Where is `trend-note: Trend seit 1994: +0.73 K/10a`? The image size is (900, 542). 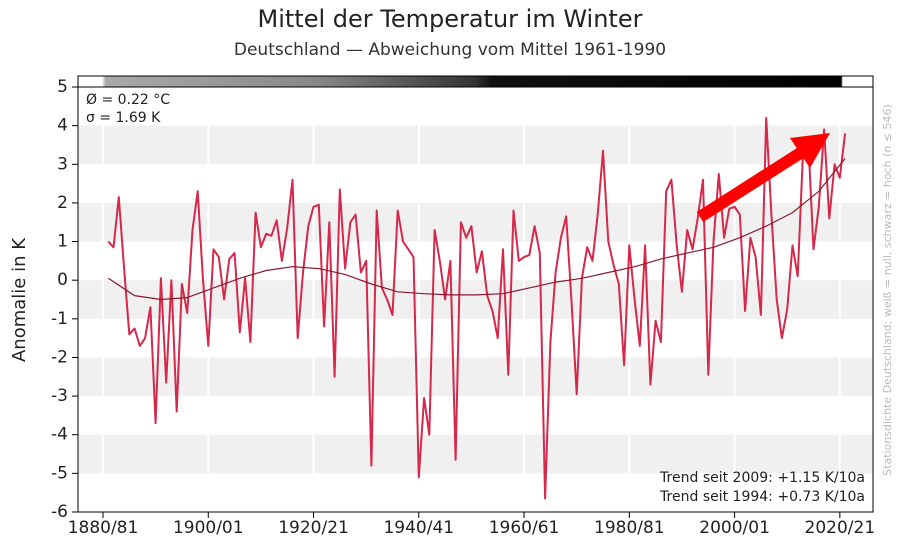 trend-note: Trend seit 1994: +0.73 K/10a is located at coordinates (762, 497).